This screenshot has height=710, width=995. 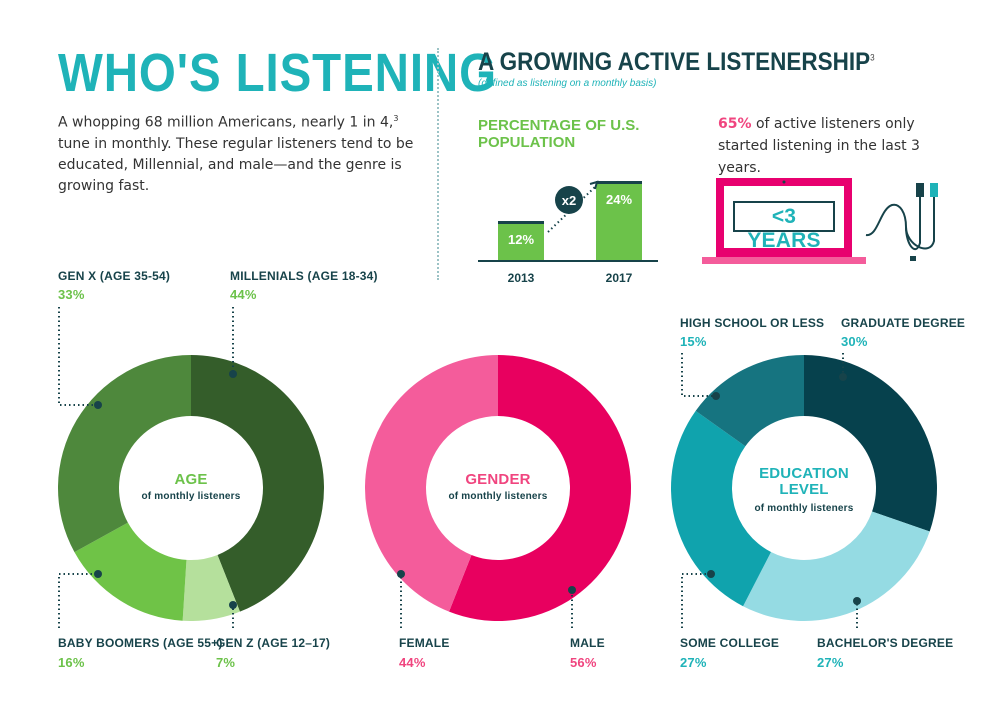 I want to click on bar-2017, so click(x=619, y=221).